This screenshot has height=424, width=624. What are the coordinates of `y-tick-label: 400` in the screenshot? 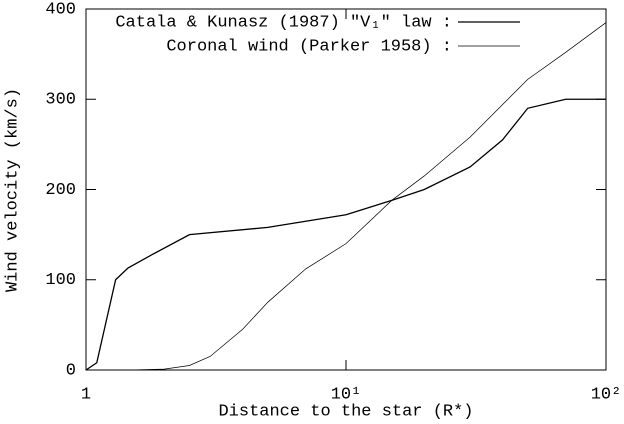 It's located at (60, 9).